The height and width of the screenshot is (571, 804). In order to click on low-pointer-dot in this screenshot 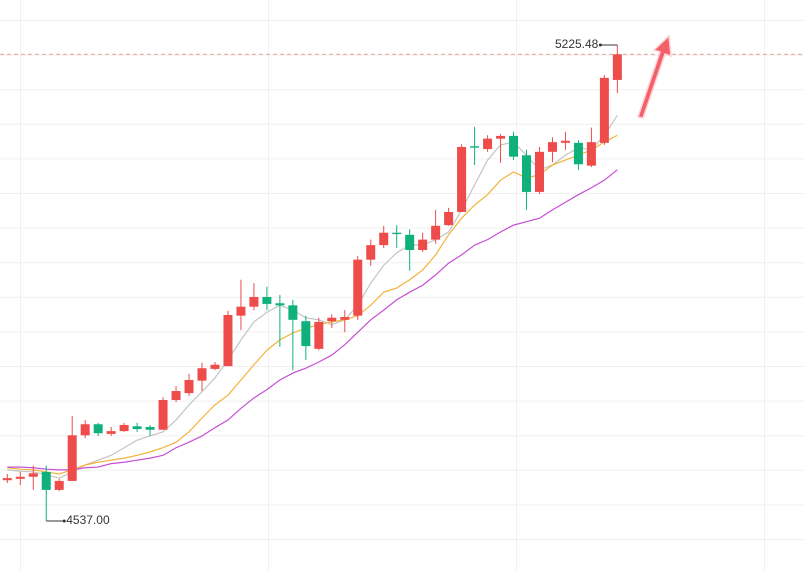, I will do `click(64, 521)`.